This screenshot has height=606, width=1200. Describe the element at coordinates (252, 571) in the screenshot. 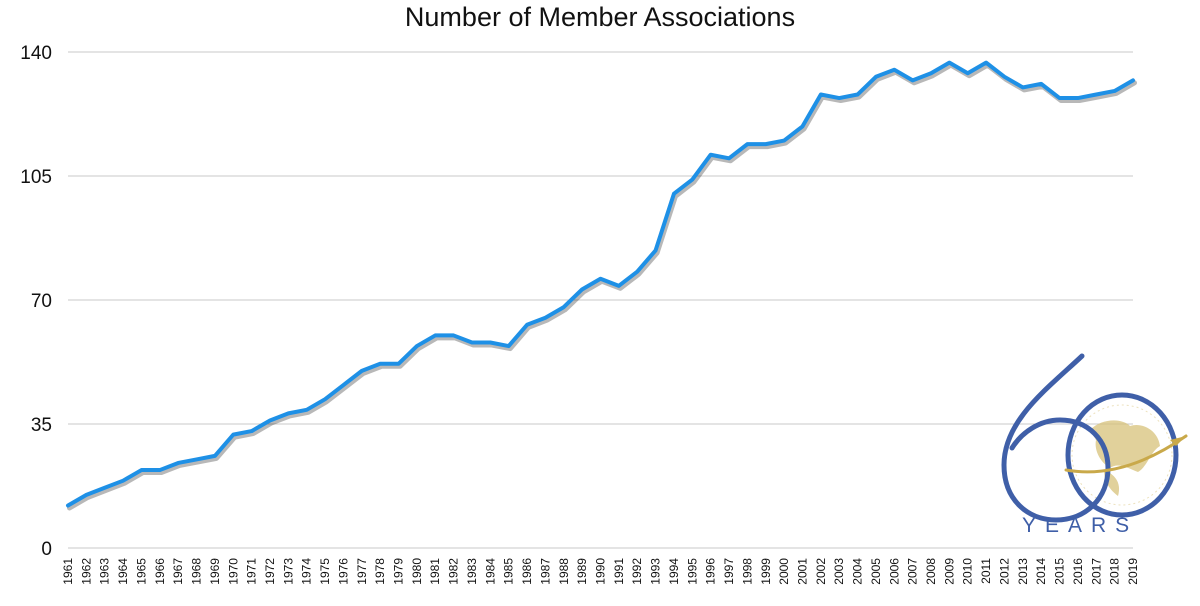

I see `x-tick-label: 1971` at that location.